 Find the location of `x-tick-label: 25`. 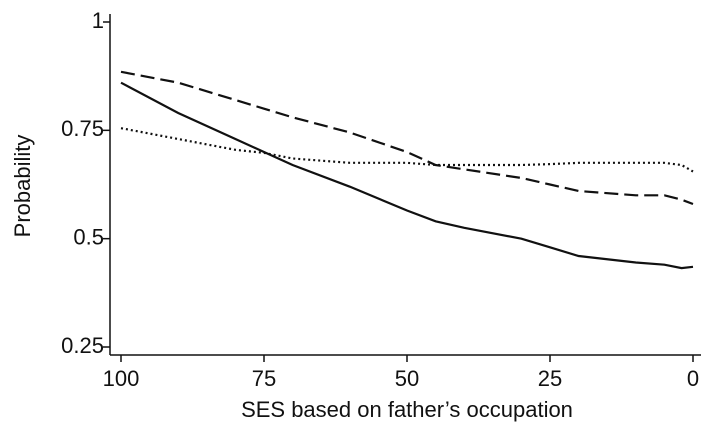

x-tick-label: 25 is located at coordinates (550, 378).